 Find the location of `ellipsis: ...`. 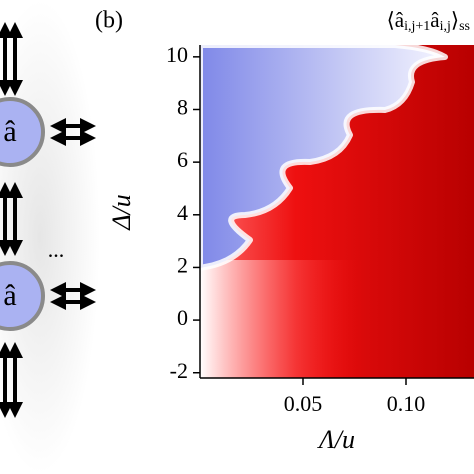

ellipsis: ... is located at coordinates (56, 249).